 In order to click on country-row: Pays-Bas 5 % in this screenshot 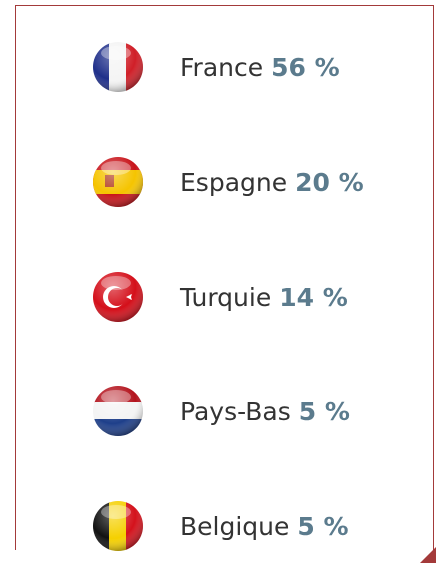, I will do `click(221, 411)`.